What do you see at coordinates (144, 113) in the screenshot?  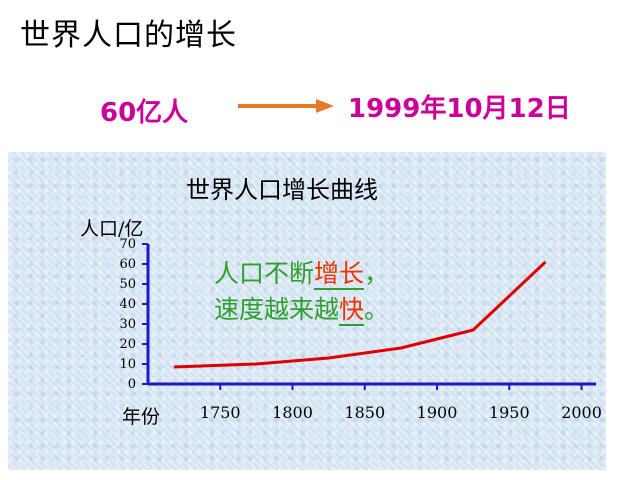 I see `population-fact: 60亿人` at bounding box center [144, 113].